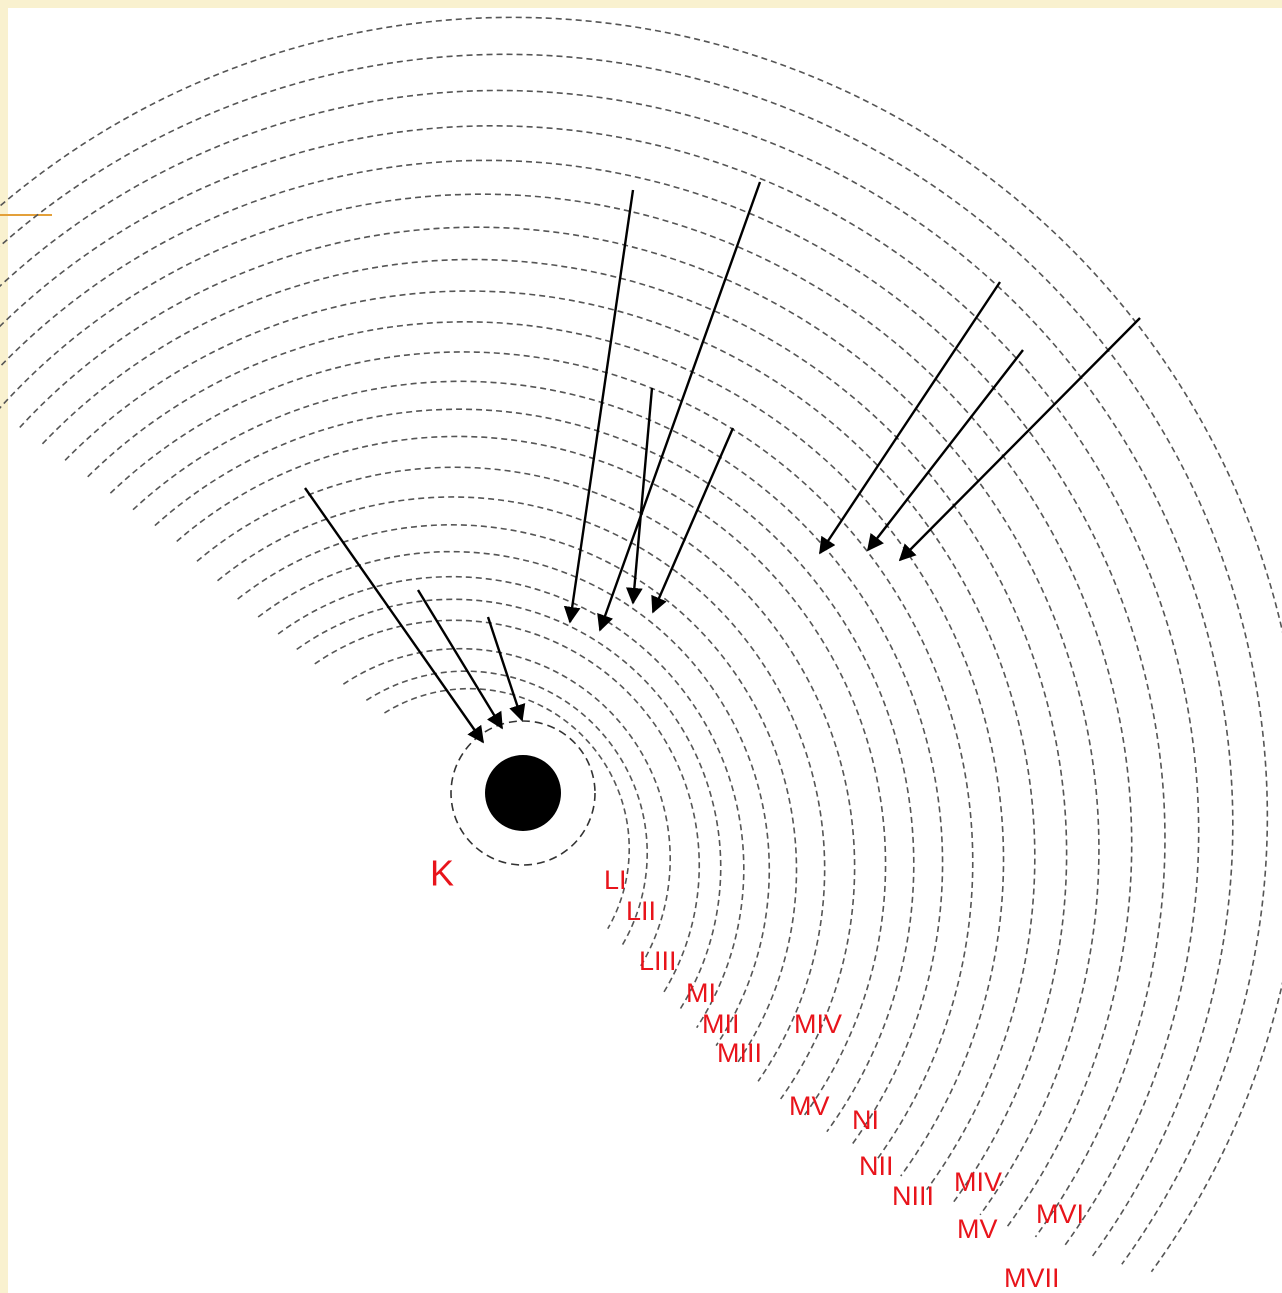 This screenshot has width=1282, height=1293. Describe the element at coordinates (913, 1196) in the screenshot. I see `label: NIII` at that location.